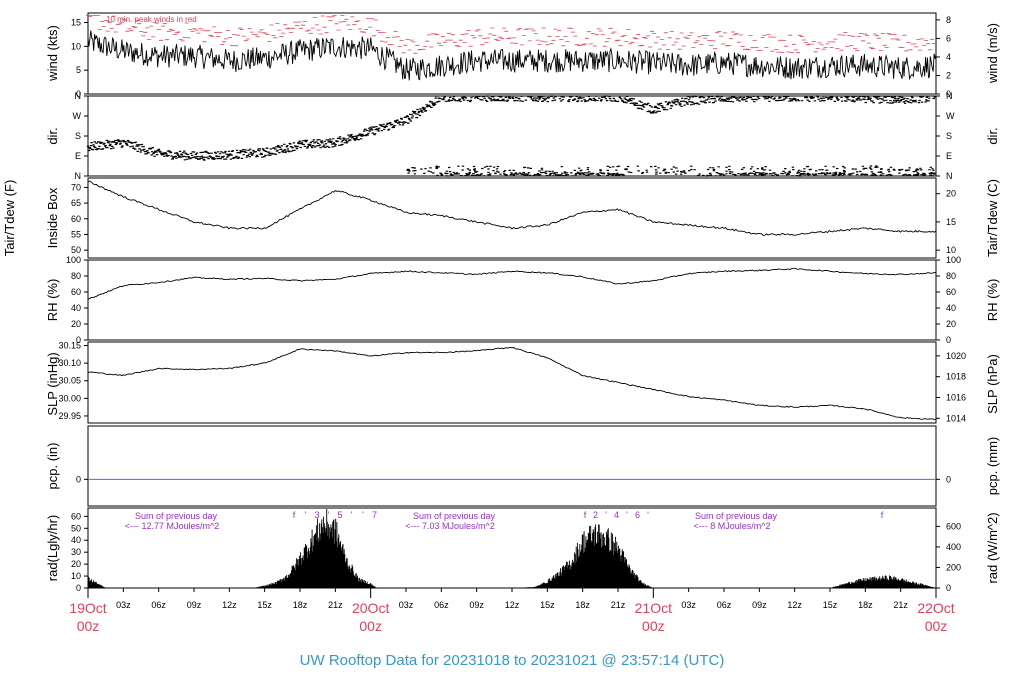  I want to click on rh-trace, so click(512, 283).